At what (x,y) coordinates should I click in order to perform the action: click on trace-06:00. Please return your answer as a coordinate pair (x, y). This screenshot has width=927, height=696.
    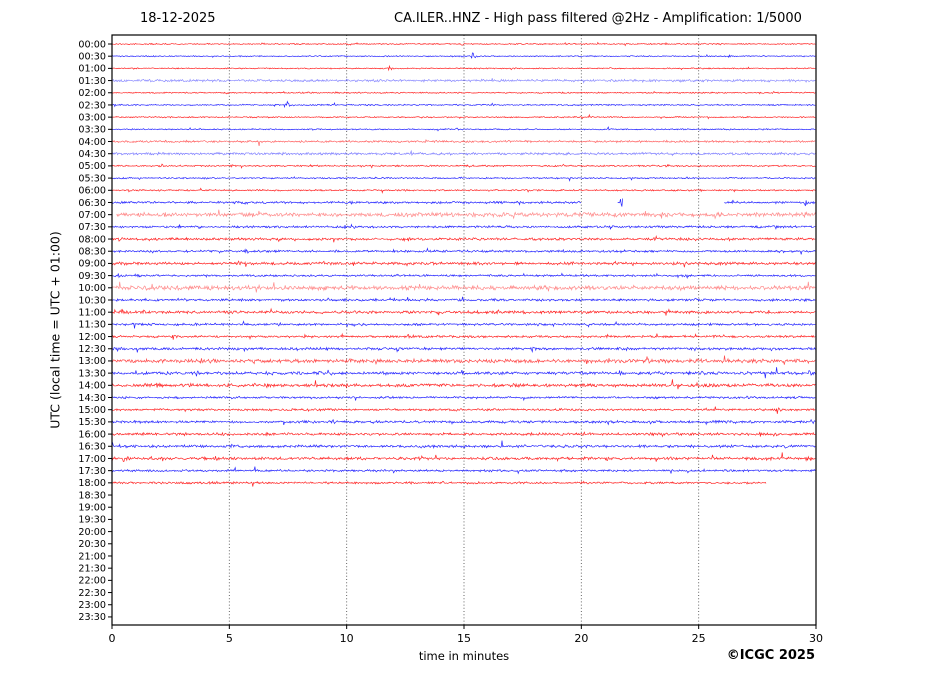
    Looking at the image, I should click on (463, 190).